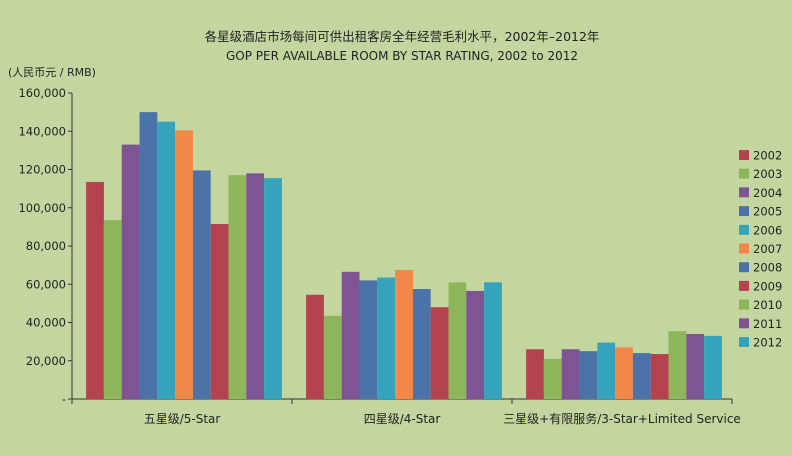 This screenshot has height=456, width=792. What do you see at coordinates (622, 418) in the screenshot?
I see `x-category-label: 三星级+有限服务/3-Star+Limited Service` at bounding box center [622, 418].